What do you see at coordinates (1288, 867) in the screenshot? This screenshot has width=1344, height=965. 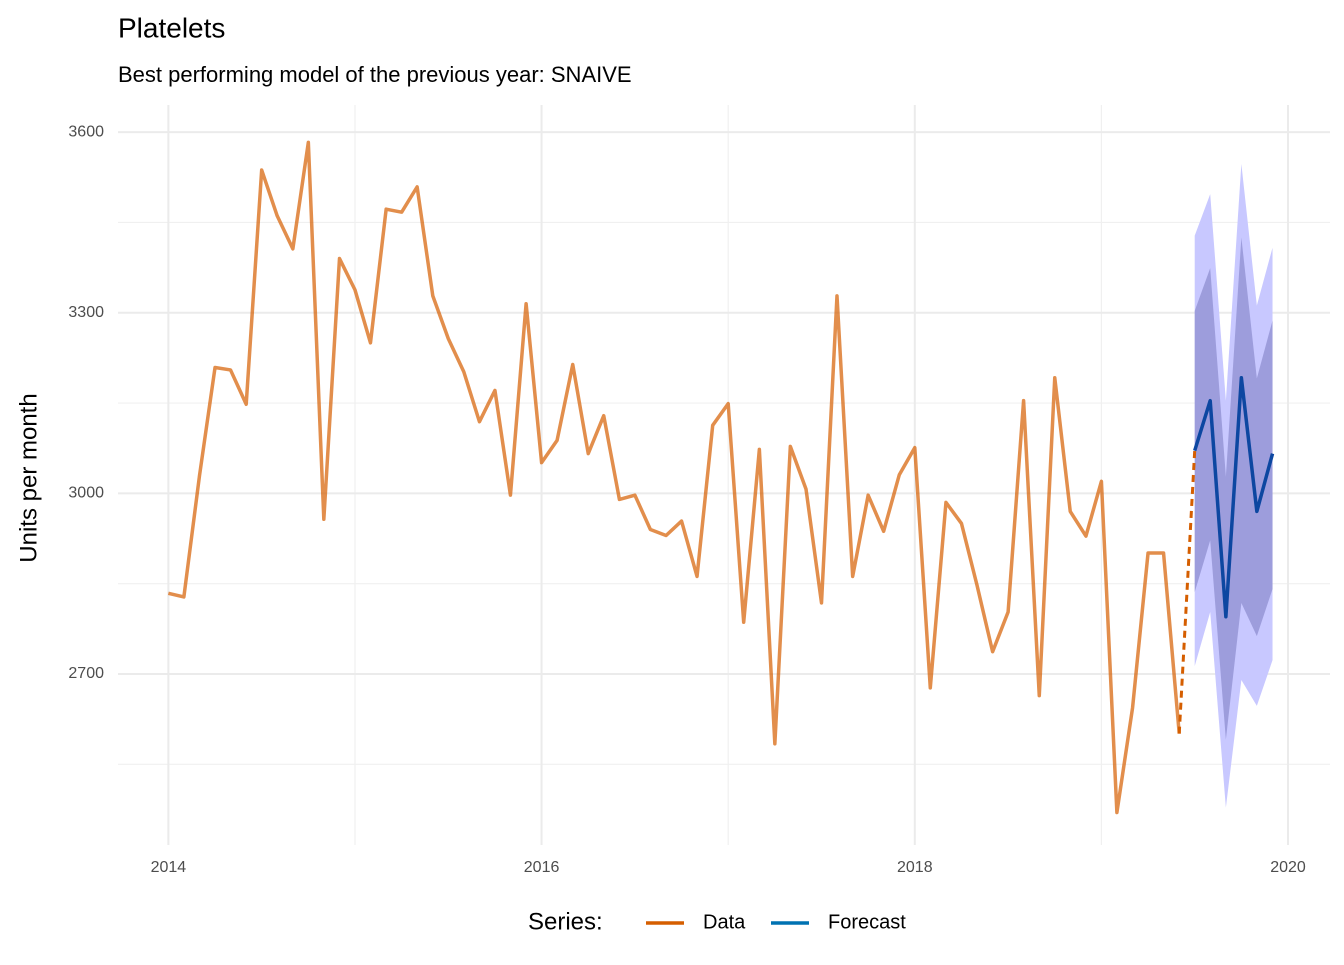 I see `x-tick-label: 2020` at bounding box center [1288, 867].